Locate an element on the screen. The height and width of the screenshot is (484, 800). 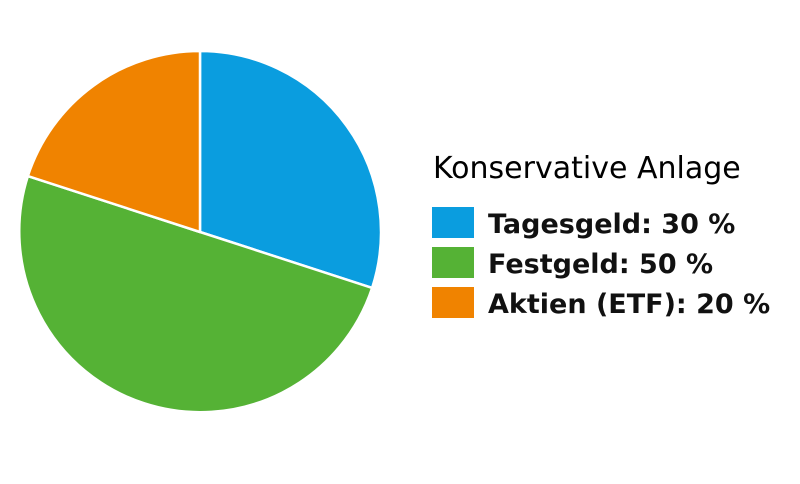
legend-item: Tagesgeld: 30 % is located at coordinates (583, 223).